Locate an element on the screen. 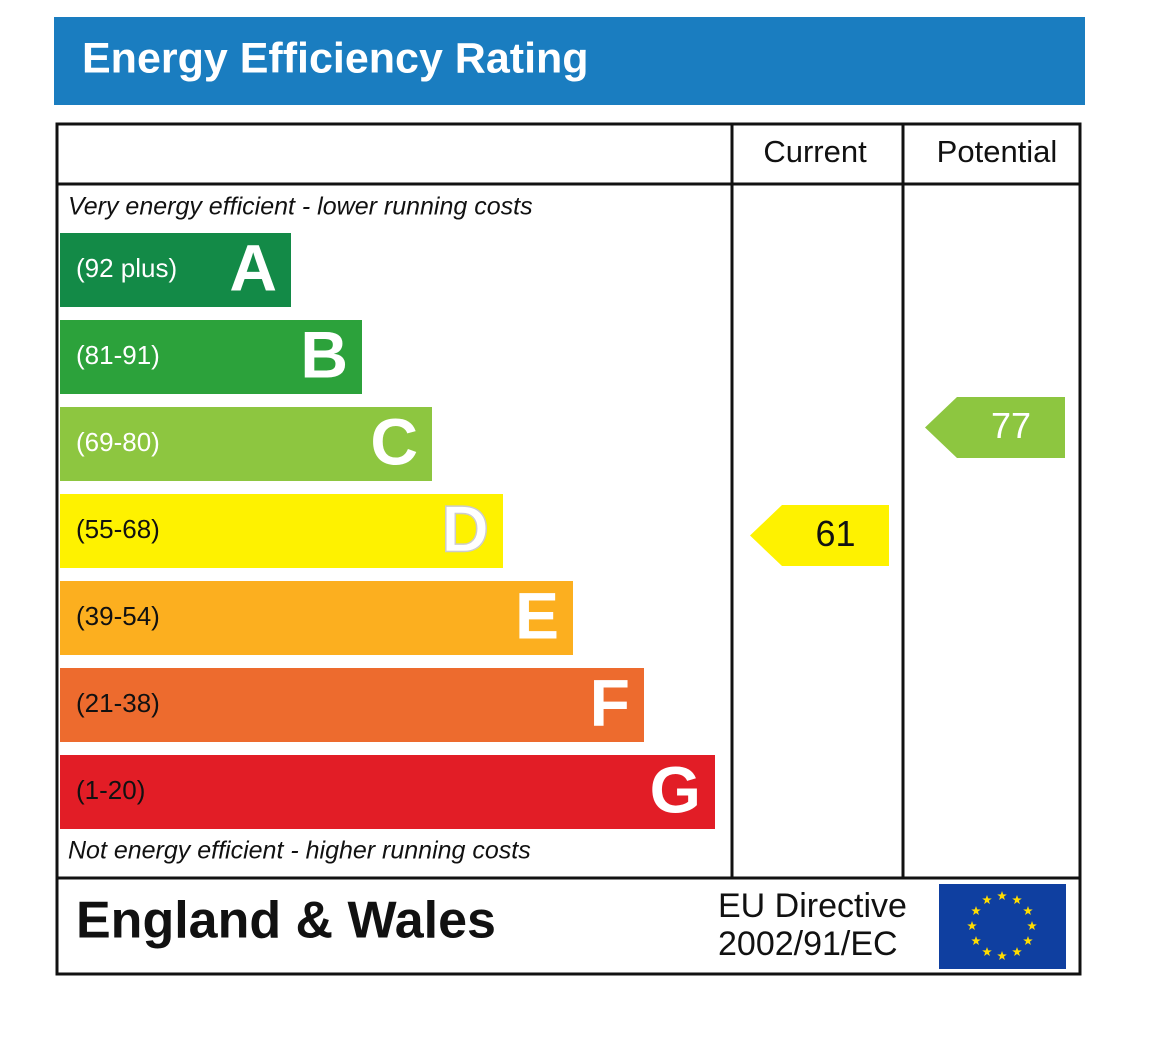 Image resolution: width=1154 pixels, height=1049 pixels. band-range: (21-38) is located at coordinates (118, 703).